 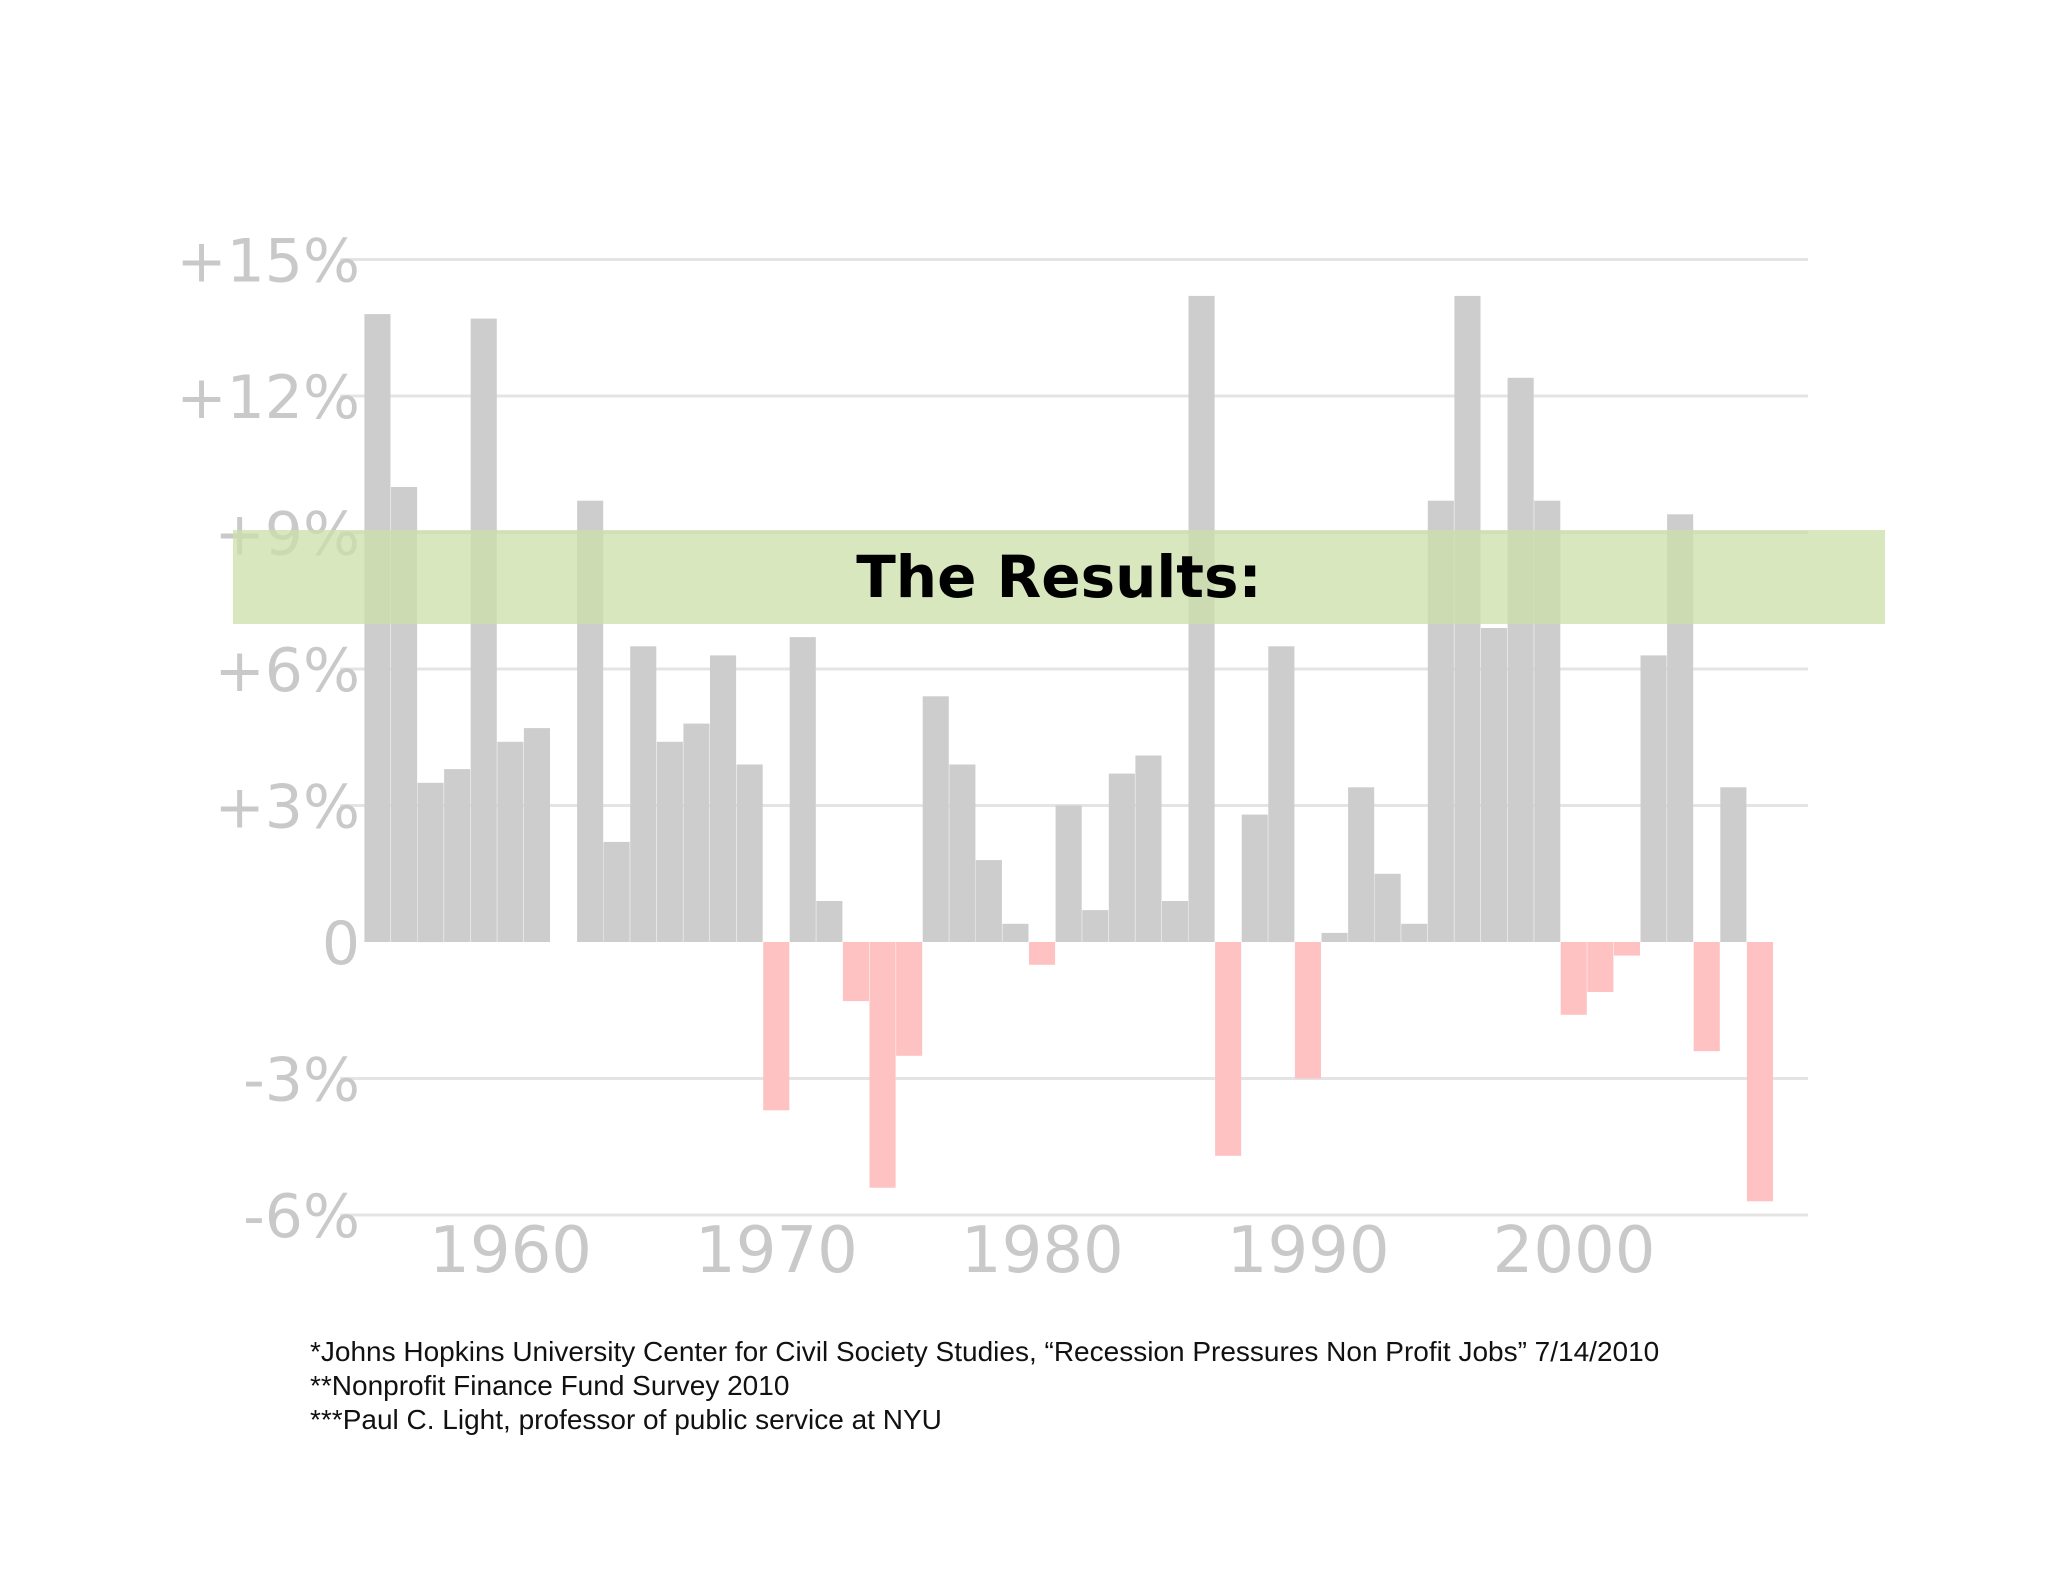 I want to click on x-tick-label: 1980, so click(x=1042, y=1251).